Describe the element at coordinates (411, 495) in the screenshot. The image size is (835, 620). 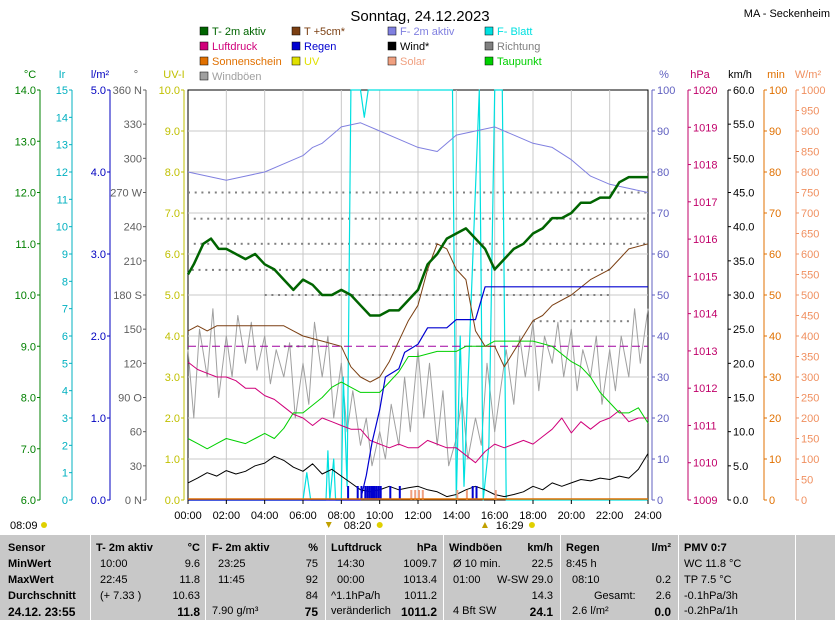
I see `solar-mark` at that location.